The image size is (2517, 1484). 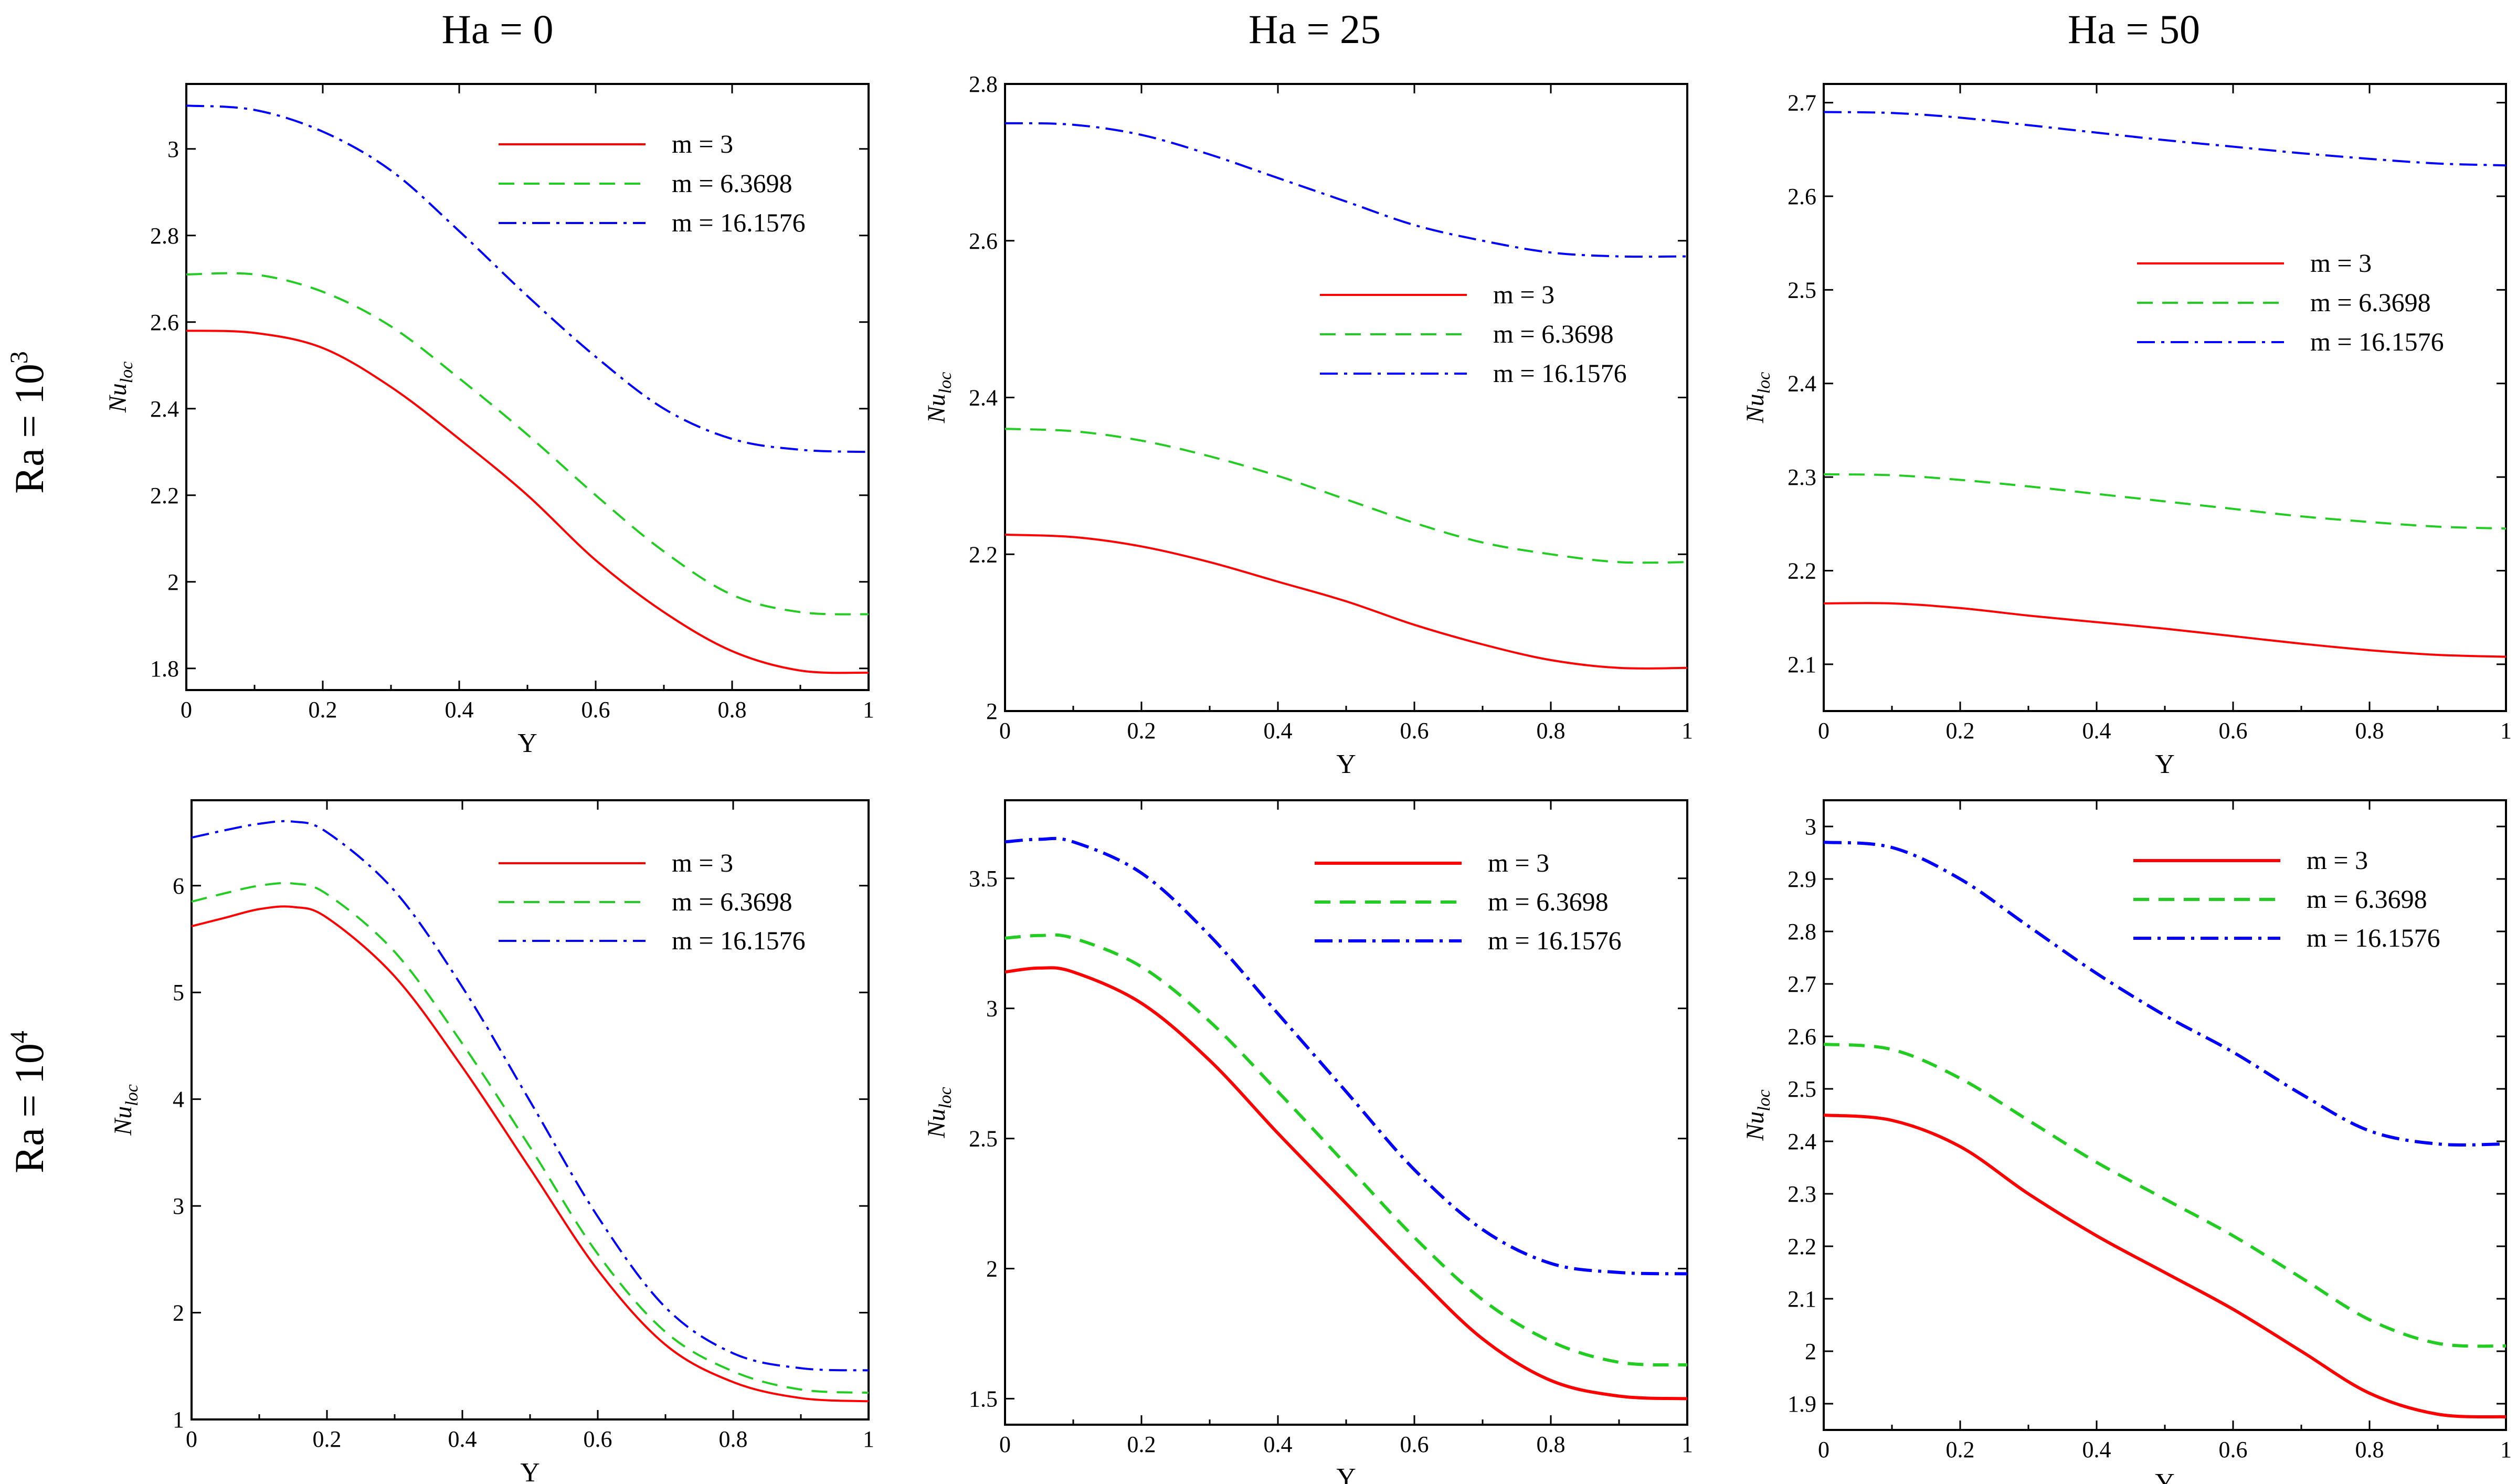 What do you see at coordinates (178, 886) in the screenshot?
I see `y-tick-label: 6` at bounding box center [178, 886].